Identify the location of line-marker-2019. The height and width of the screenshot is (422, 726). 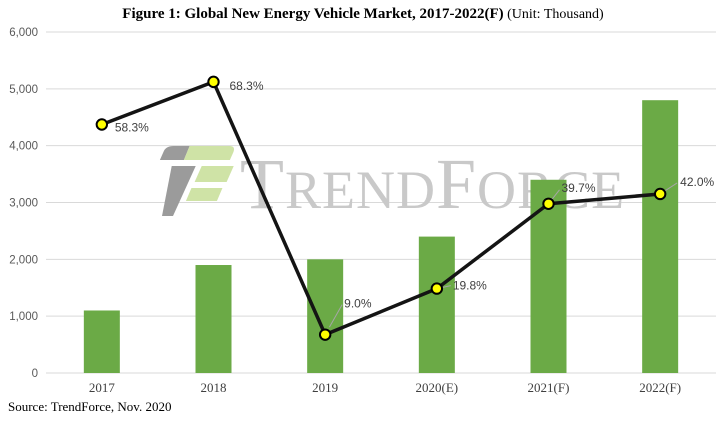
(325, 334).